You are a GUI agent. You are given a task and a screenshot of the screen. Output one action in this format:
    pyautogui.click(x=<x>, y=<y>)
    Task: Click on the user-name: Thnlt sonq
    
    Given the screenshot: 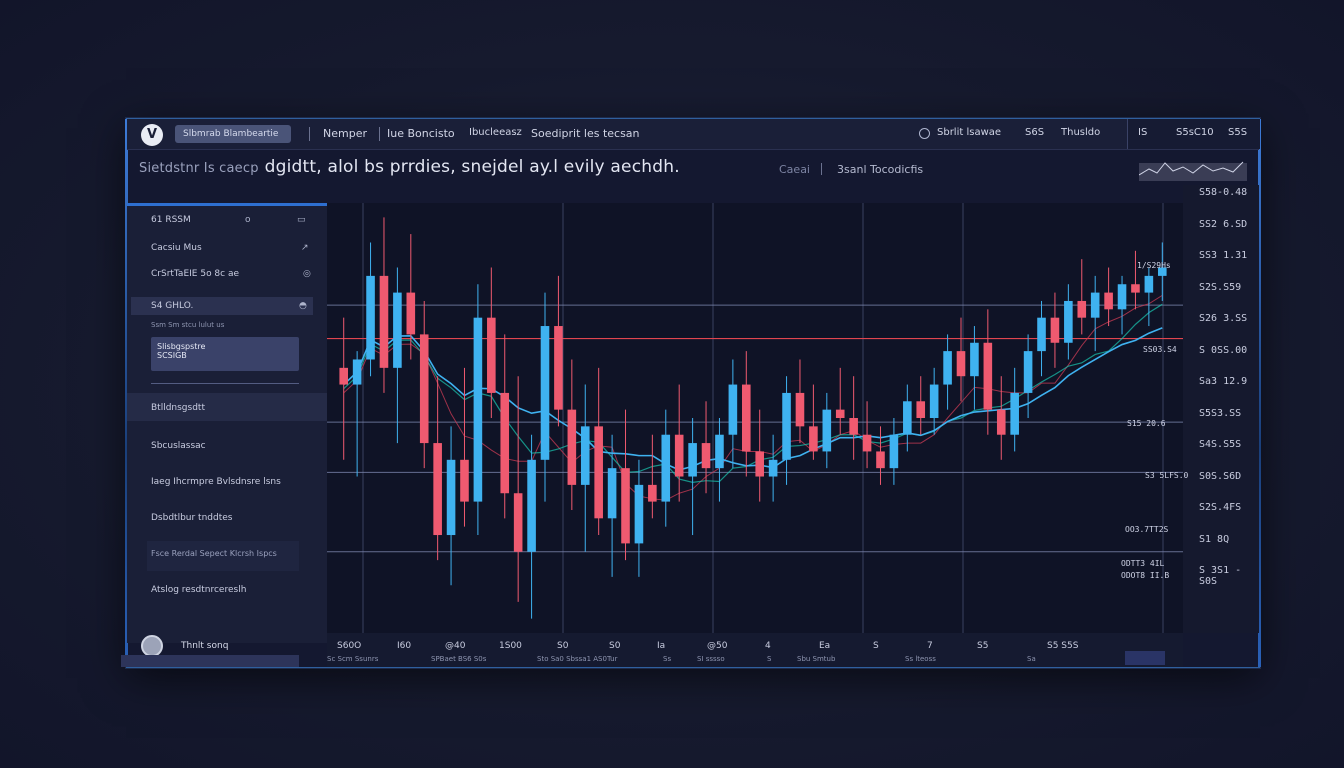 What is the action you would take?
    pyautogui.click(x=205, y=646)
    